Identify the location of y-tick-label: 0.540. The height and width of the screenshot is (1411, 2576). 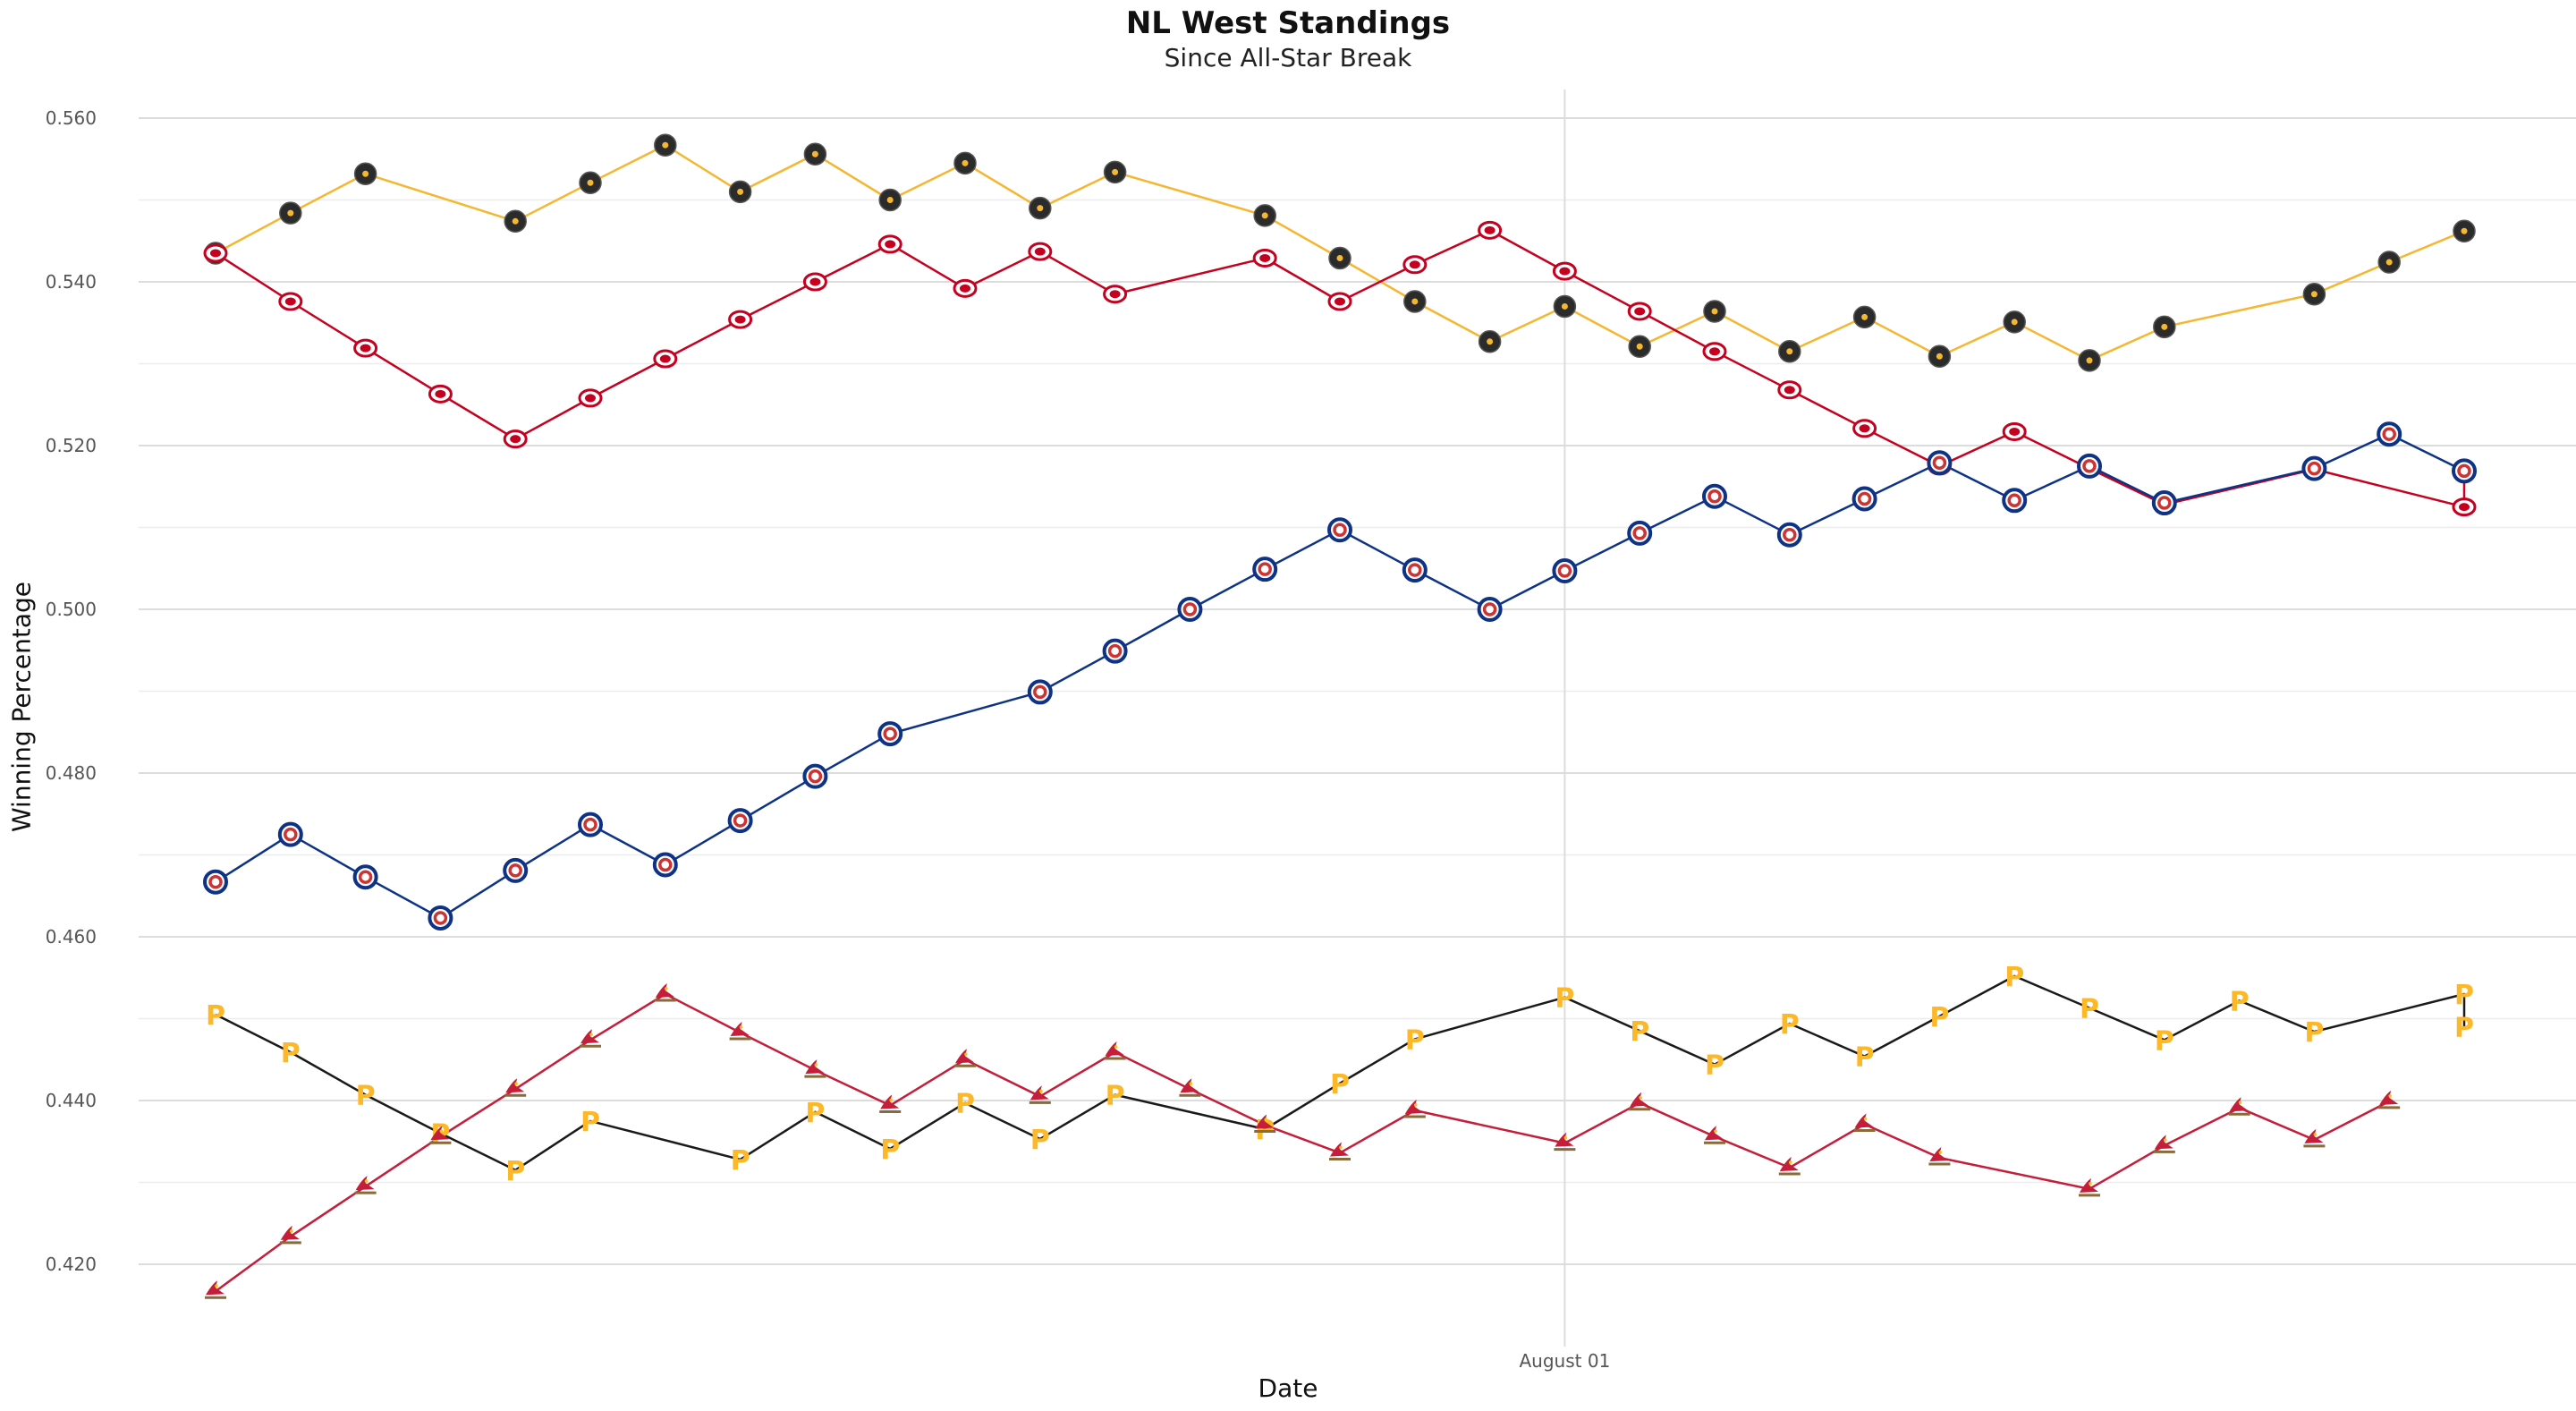
(71, 282).